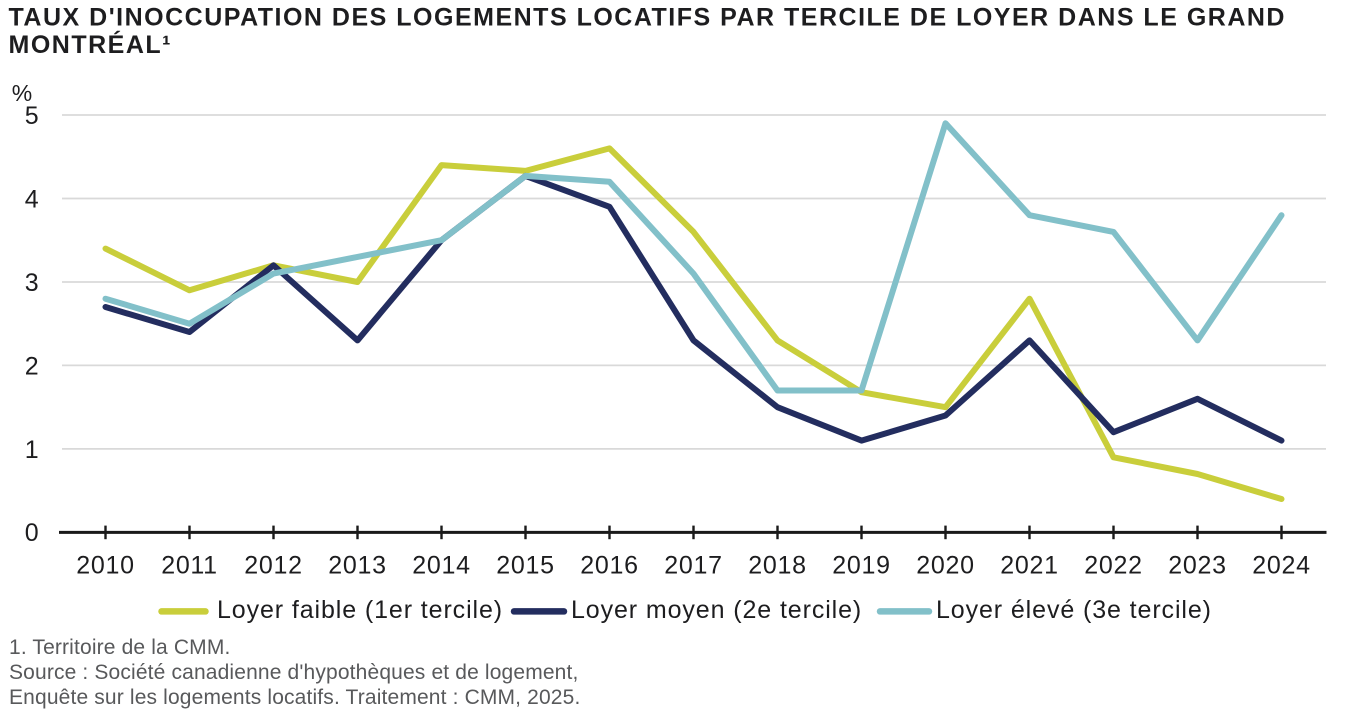 This screenshot has width=1360, height=712. I want to click on svg-text: 1, so click(32, 450).